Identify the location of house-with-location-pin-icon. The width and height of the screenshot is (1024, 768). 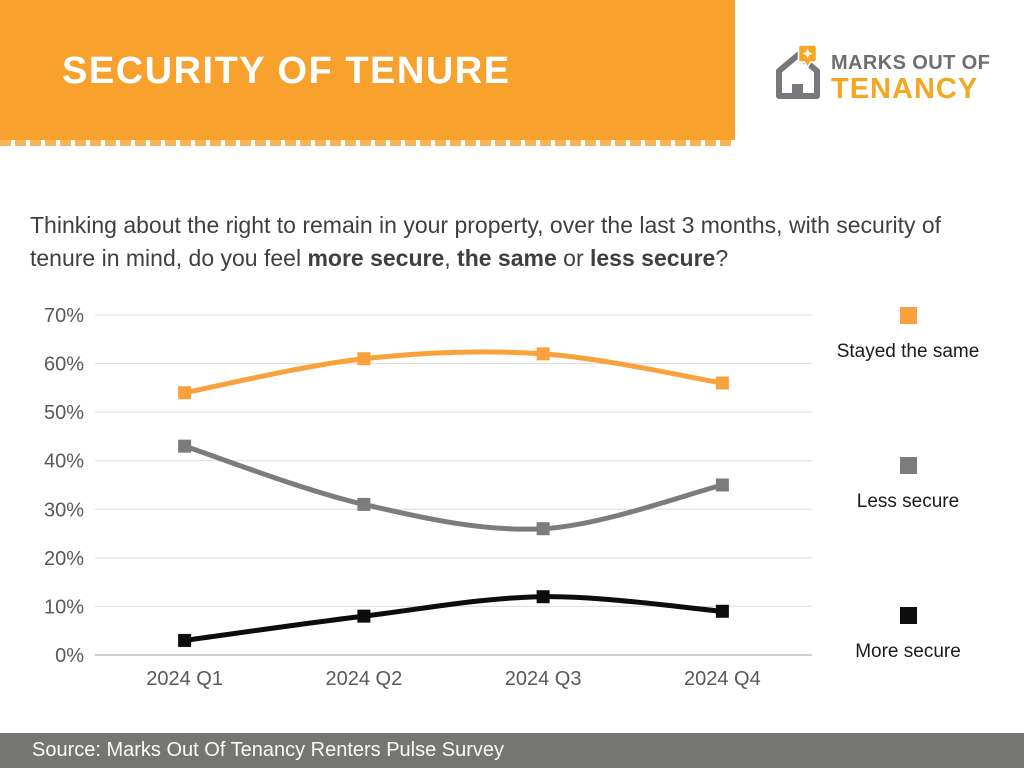
(798, 75).